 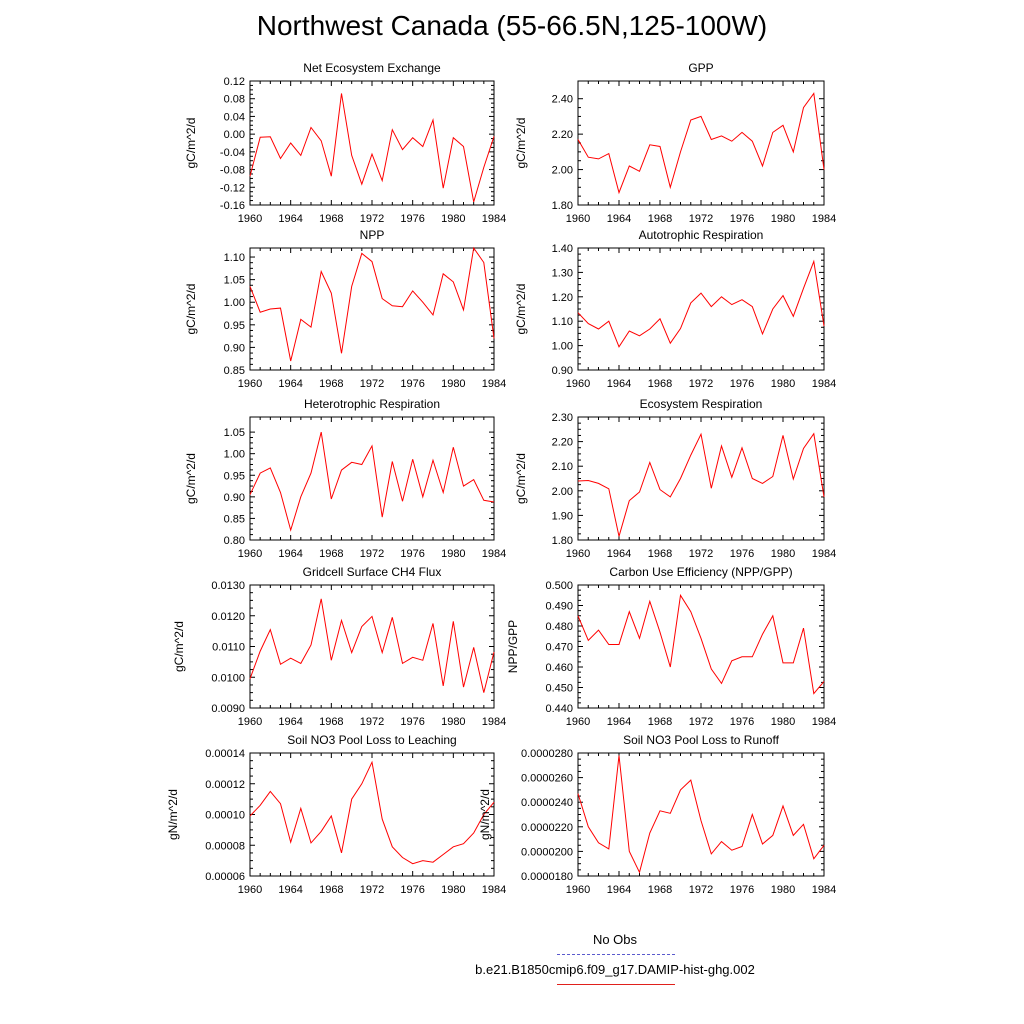 What do you see at coordinates (372, 235) in the screenshot?
I see `panel-title: NPP` at bounding box center [372, 235].